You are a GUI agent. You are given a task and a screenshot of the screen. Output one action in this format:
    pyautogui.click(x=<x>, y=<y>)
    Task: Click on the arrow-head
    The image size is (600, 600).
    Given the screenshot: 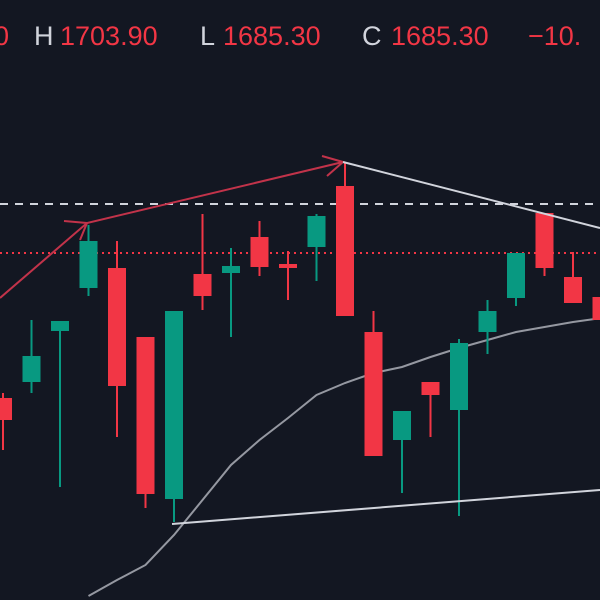 What is the action you would take?
    pyautogui.click(x=76, y=230)
    